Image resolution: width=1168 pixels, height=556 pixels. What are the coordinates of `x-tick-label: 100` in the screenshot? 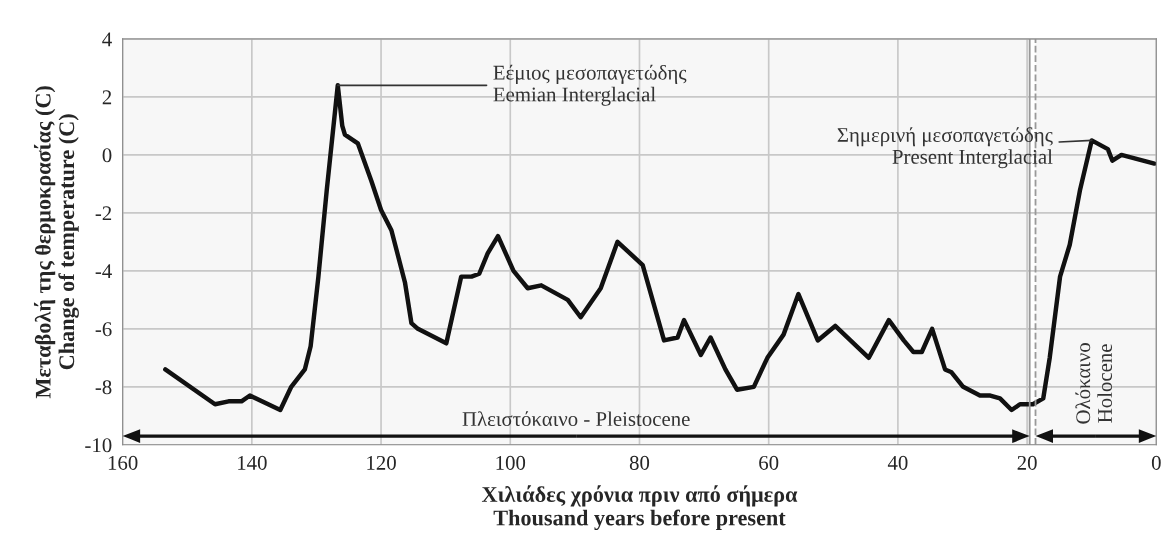 It's located at (511, 462).